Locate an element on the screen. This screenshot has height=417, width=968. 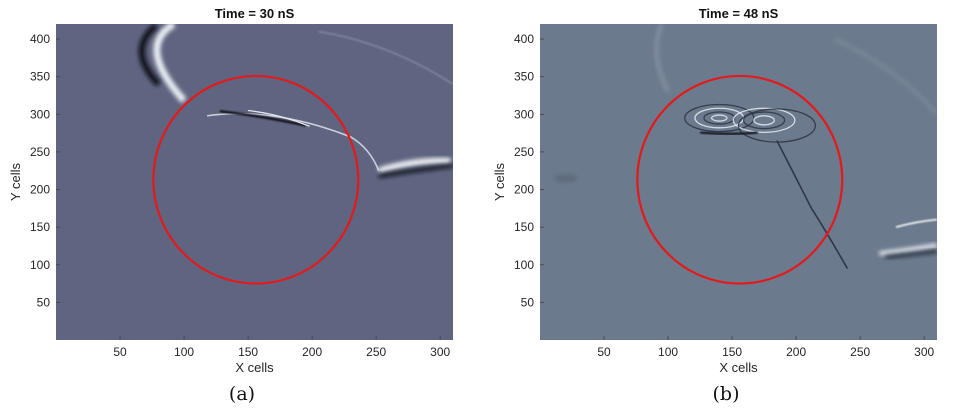
chart-title: Time = 48 nS is located at coordinates (739, 13).